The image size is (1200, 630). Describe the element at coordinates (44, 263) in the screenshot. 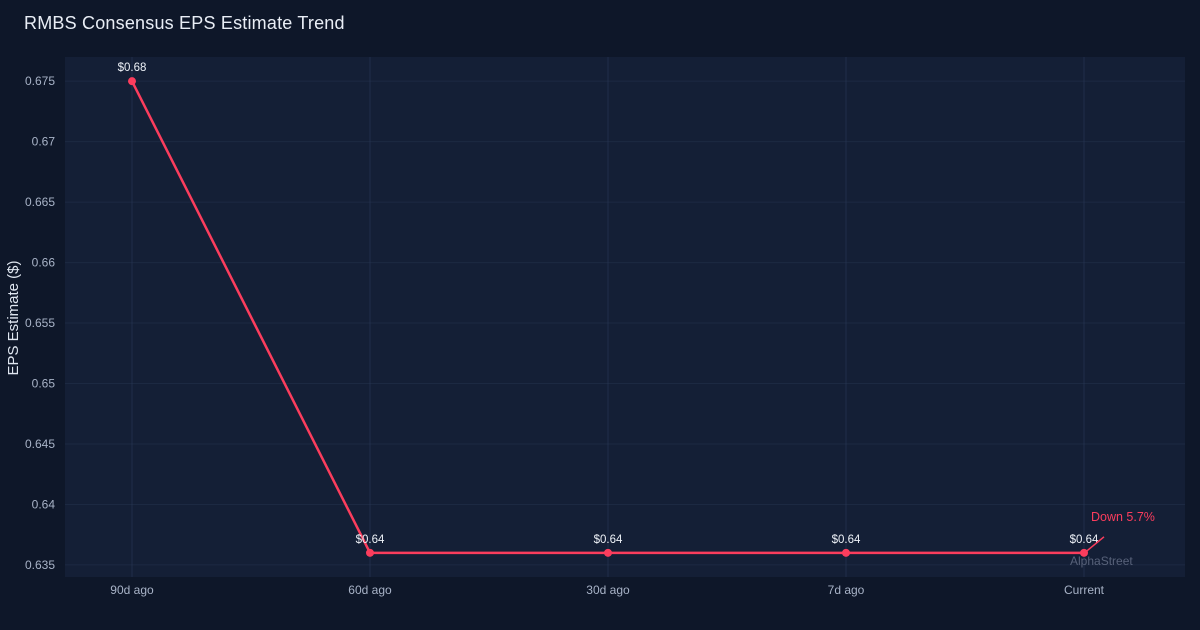

I see `y-tick-label: 0.66` at that location.